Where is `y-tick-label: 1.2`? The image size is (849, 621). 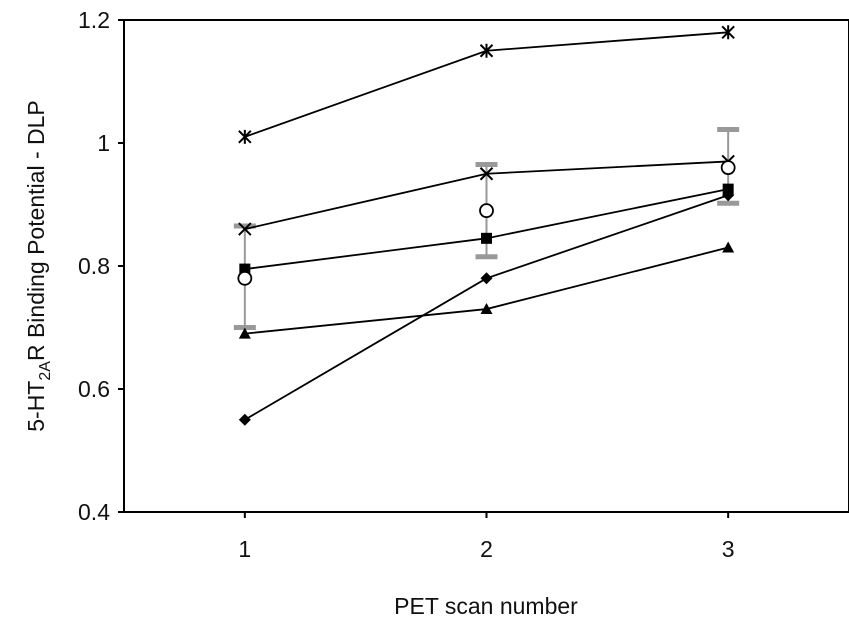 y-tick-label: 1.2 is located at coordinates (94, 20).